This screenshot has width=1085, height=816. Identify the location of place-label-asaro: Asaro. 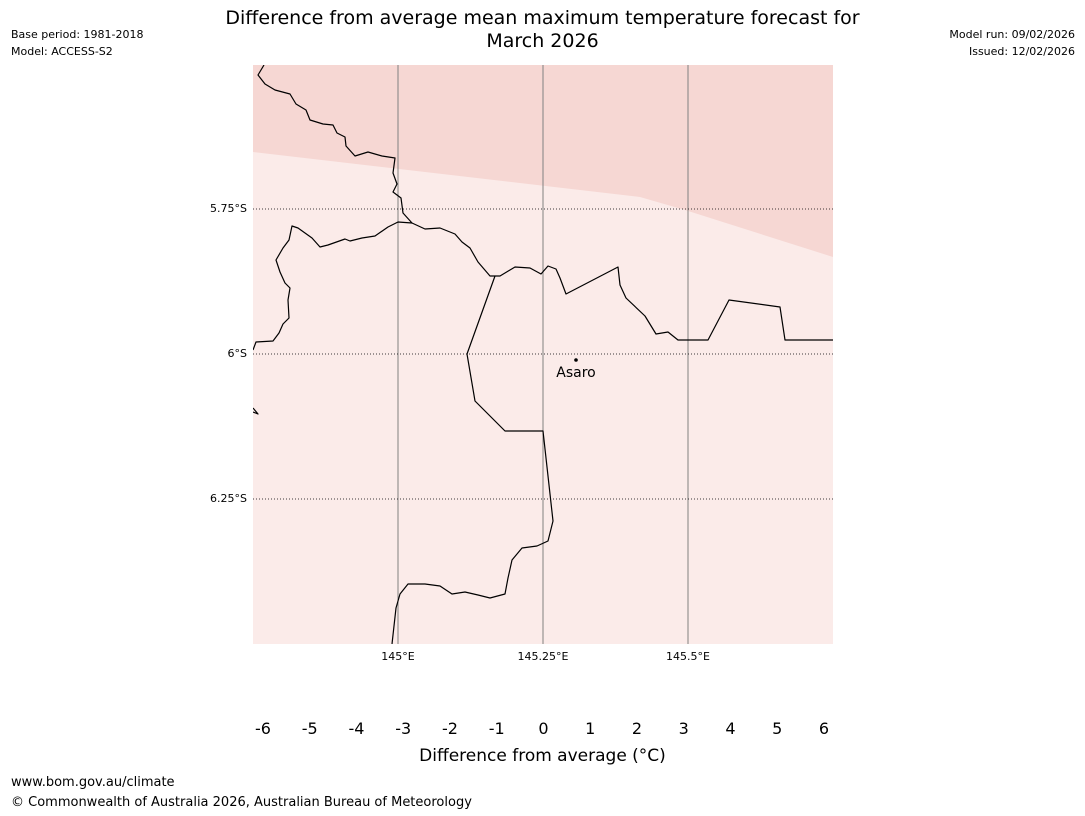
(576, 373).